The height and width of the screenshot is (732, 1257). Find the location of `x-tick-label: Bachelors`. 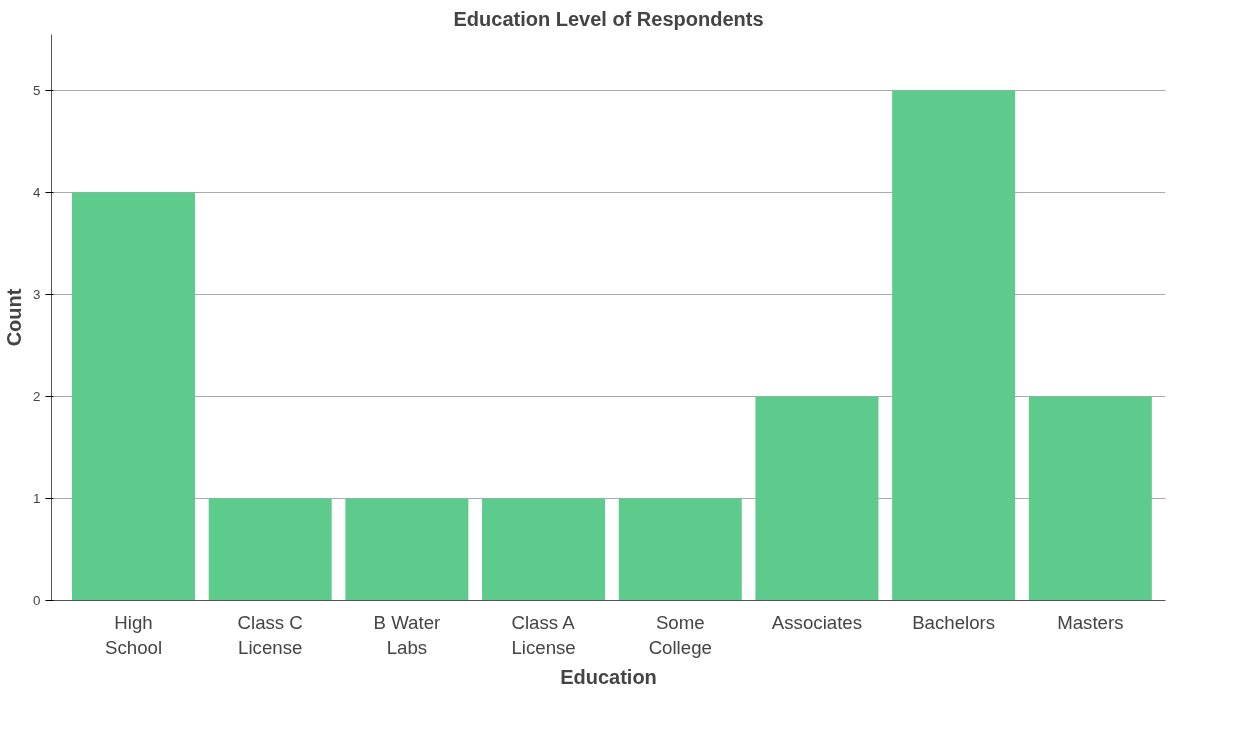

x-tick-label: Bachelors is located at coordinates (954, 622).